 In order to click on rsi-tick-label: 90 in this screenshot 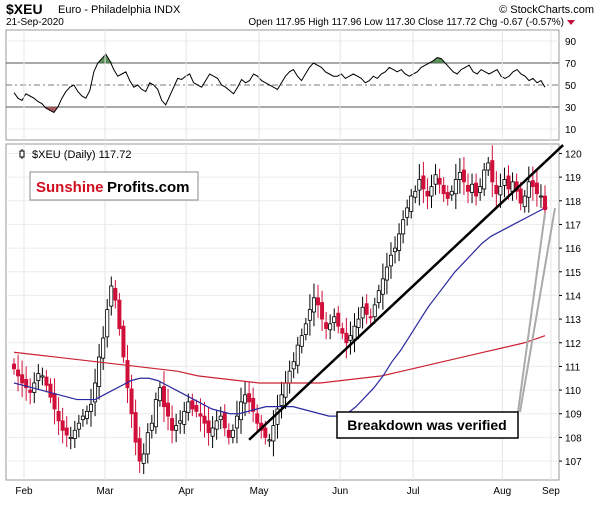, I will do `click(571, 42)`.